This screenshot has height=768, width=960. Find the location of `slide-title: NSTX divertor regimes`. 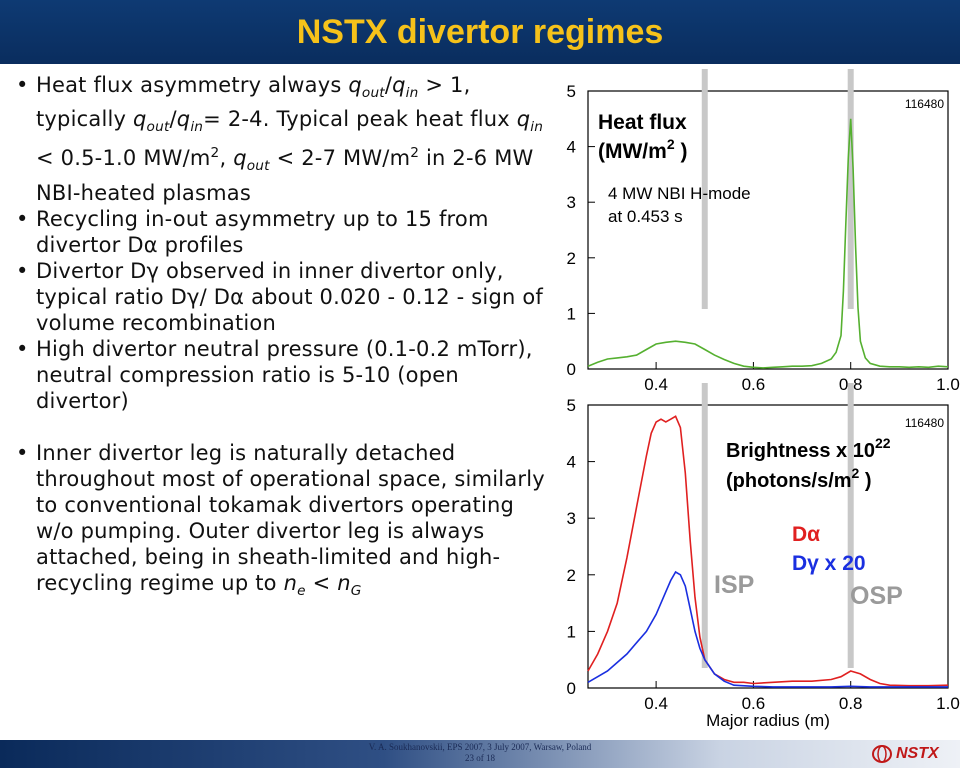

slide-title: NSTX divertor regimes is located at coordinates (480, 32).